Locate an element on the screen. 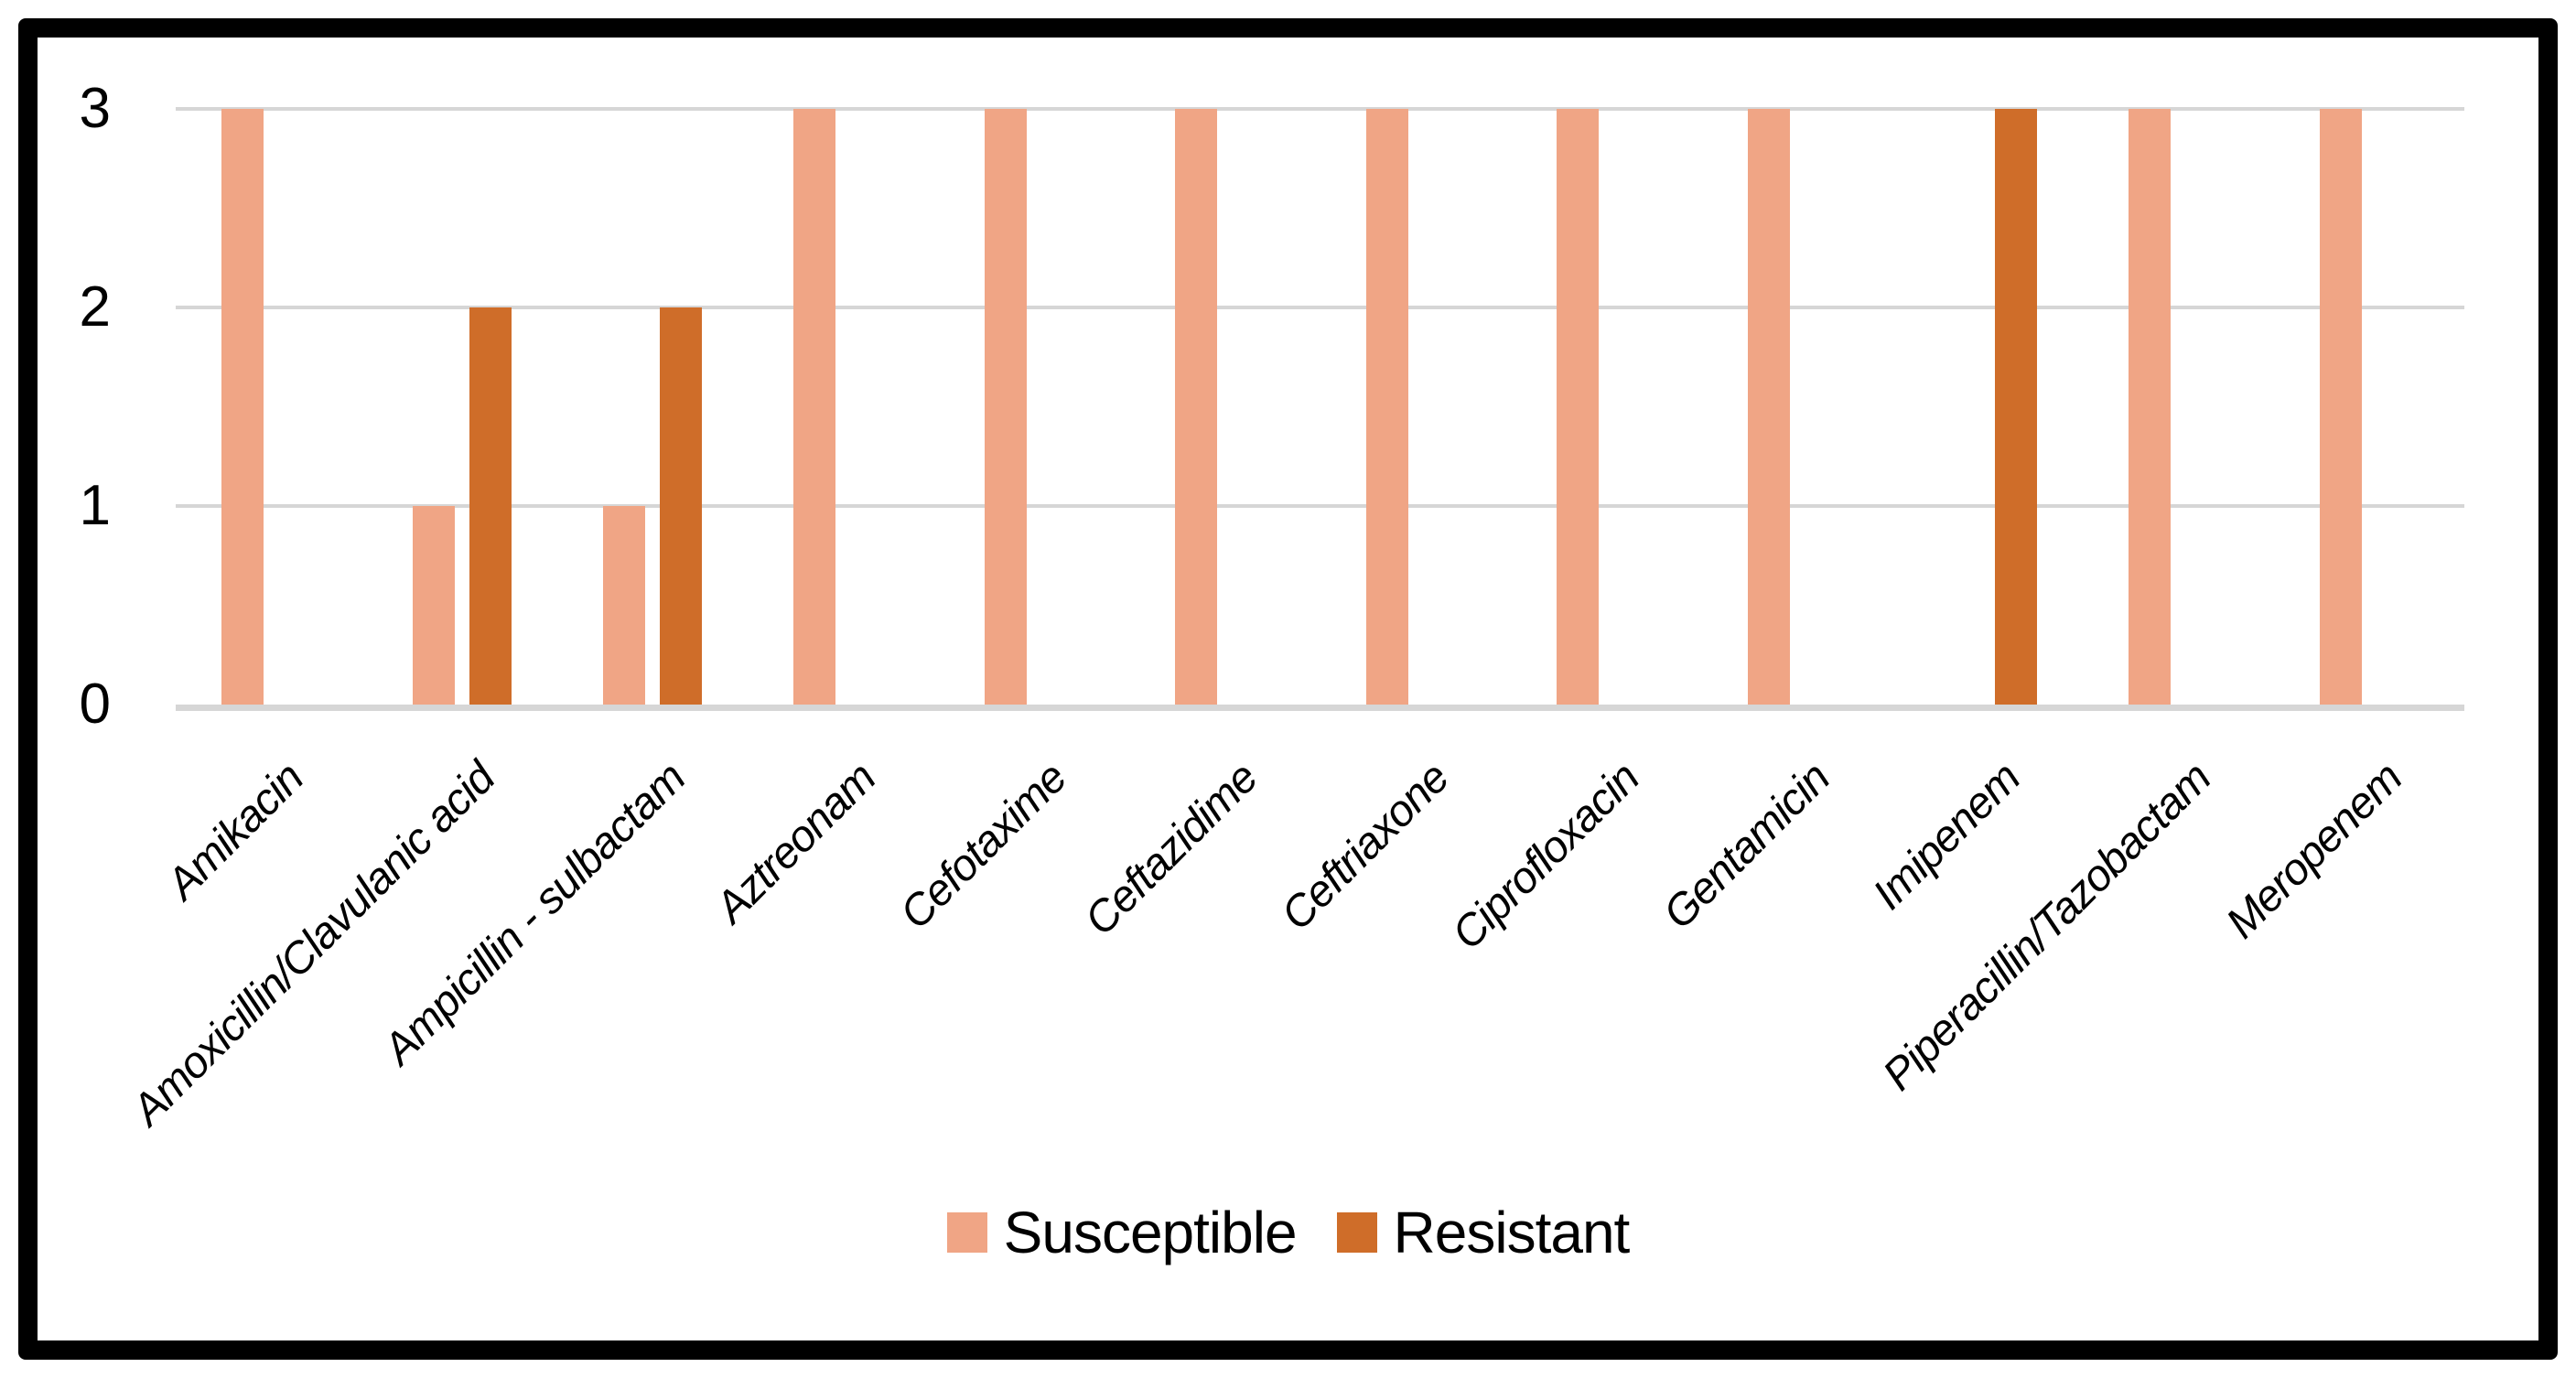 This screenshot has height=1378, width=2576. x-label-ceftazidime: Ceftazidime is located at coordinates (1171, 849).